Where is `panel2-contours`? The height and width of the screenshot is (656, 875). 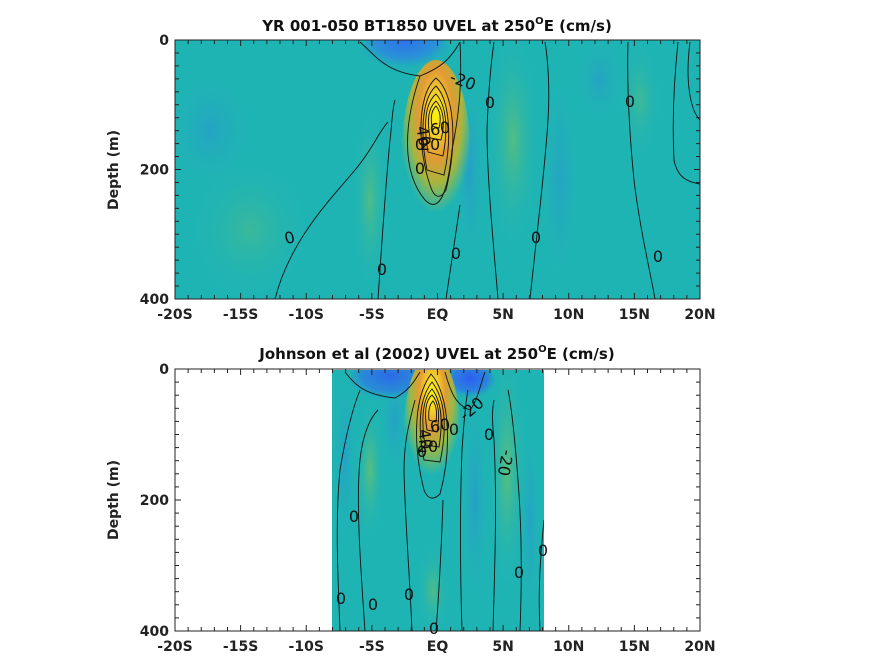 panel2-contours is located at coordinates (440, 501).